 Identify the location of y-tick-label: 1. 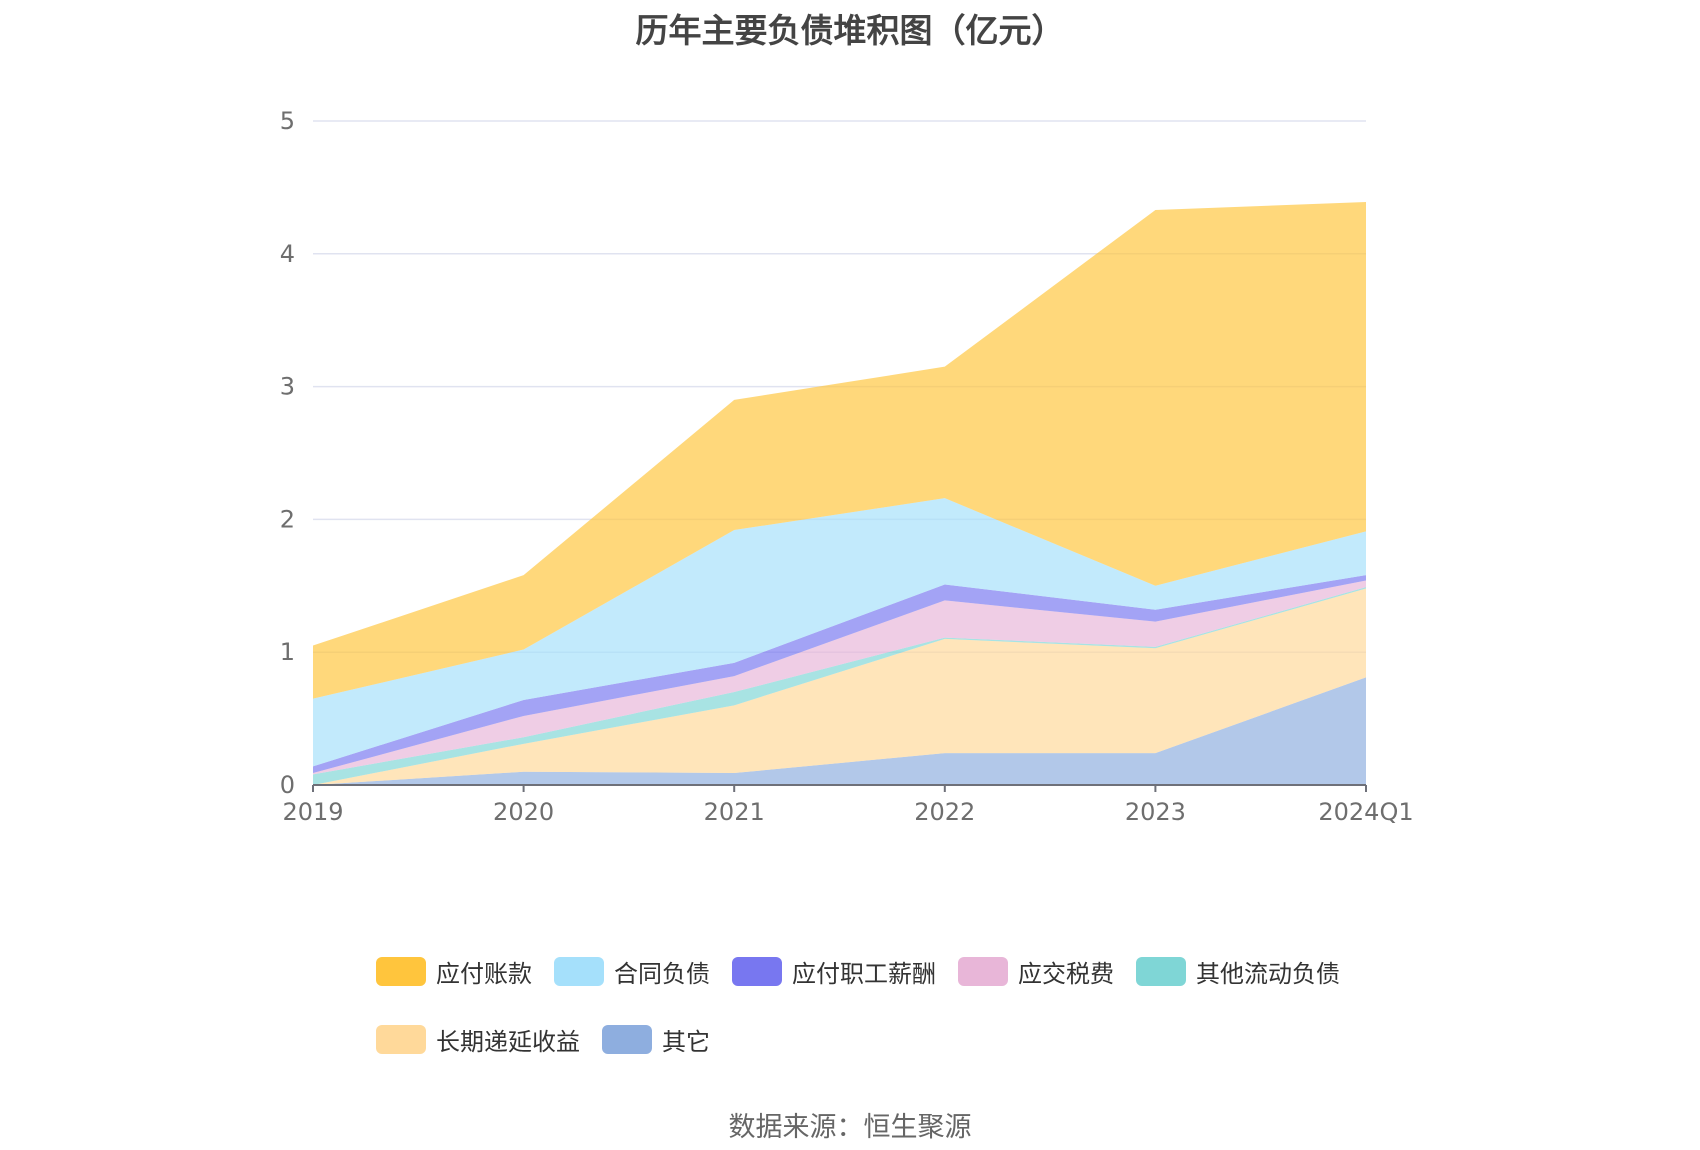
(287, 652).